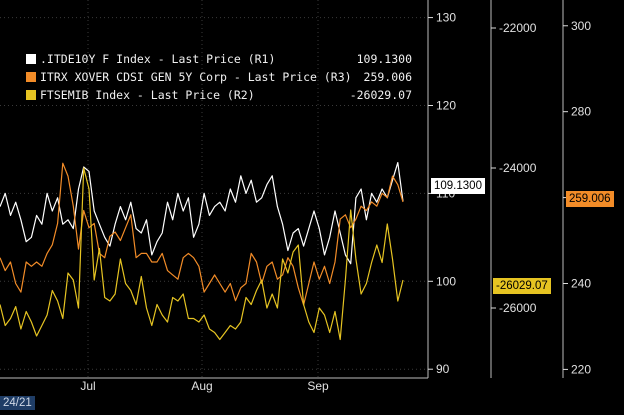 The image size is (624, 415). What do you see at coordinates (590, 199) in the screenshot?
I see `last-value-tag-itrx-xover: 259.006` at bounding box center [590, 199].